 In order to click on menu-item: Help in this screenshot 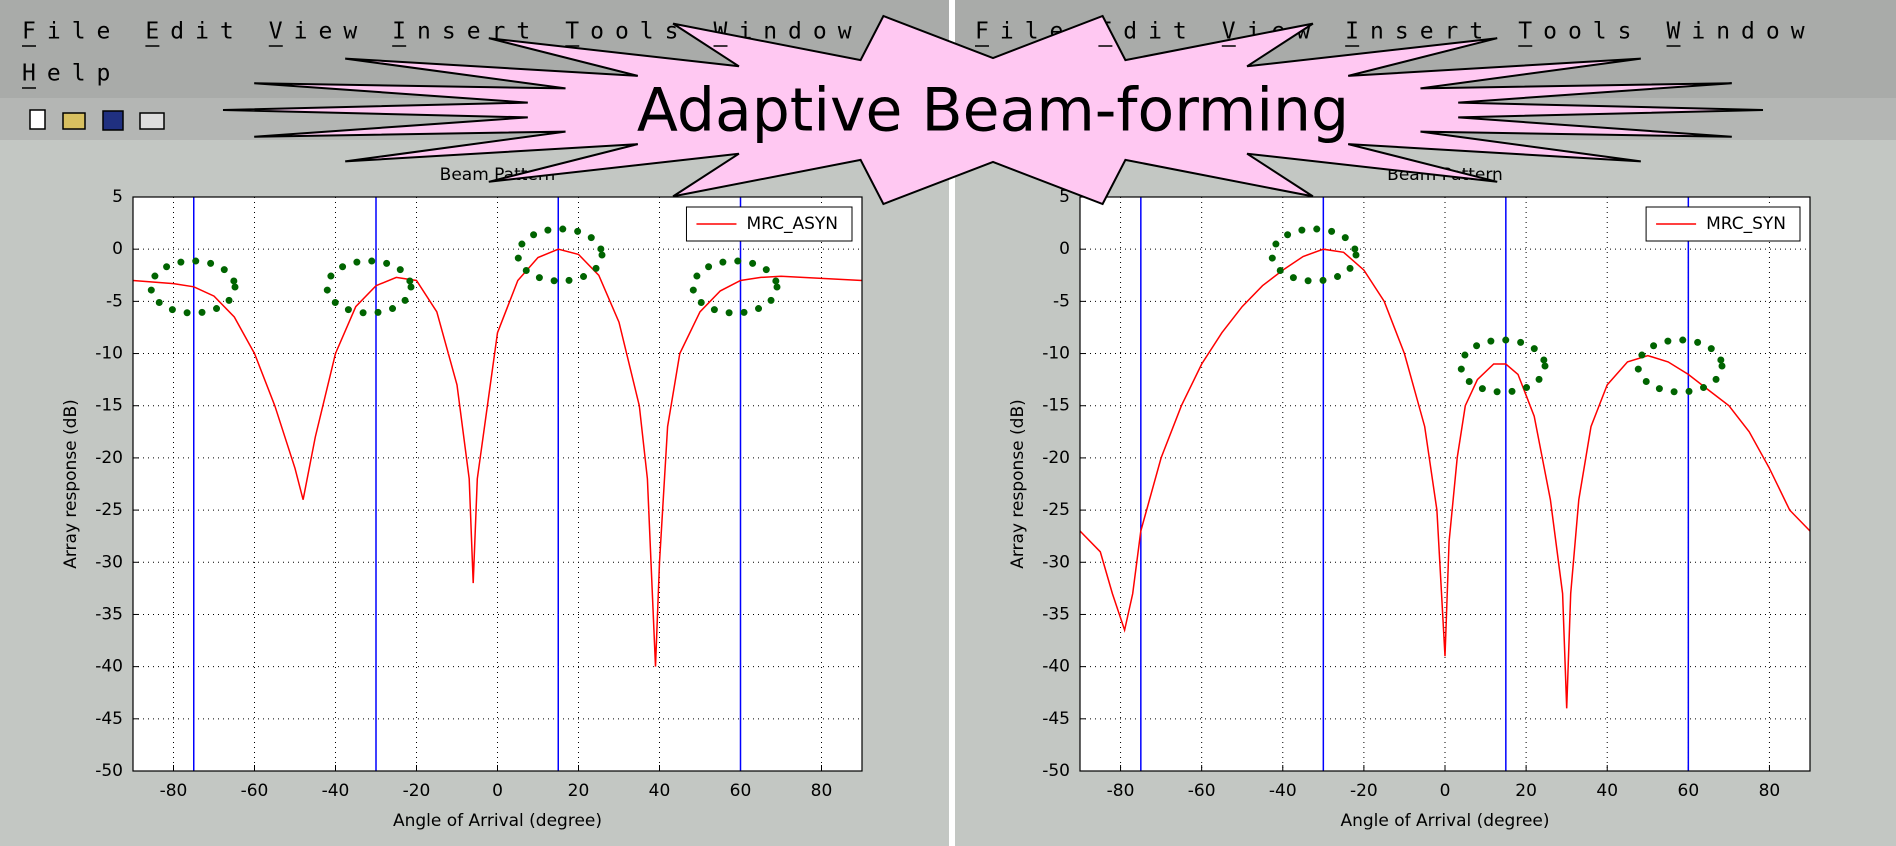, I will do `click(71, 74)`.